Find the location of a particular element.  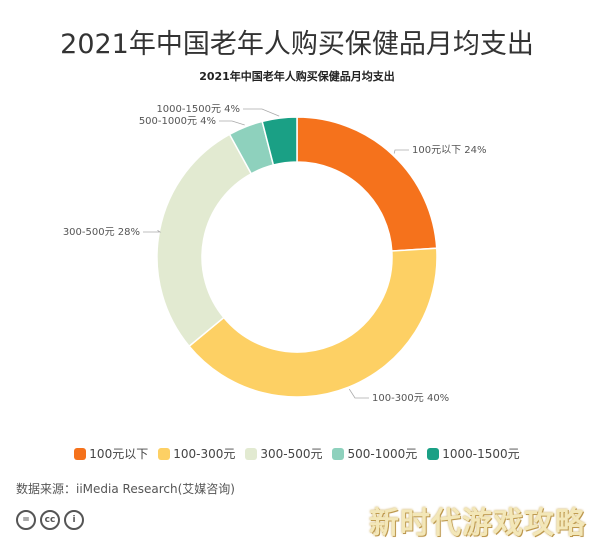

slice-label-4: 1000-1500元 4% is located at coordinates (198, 109).